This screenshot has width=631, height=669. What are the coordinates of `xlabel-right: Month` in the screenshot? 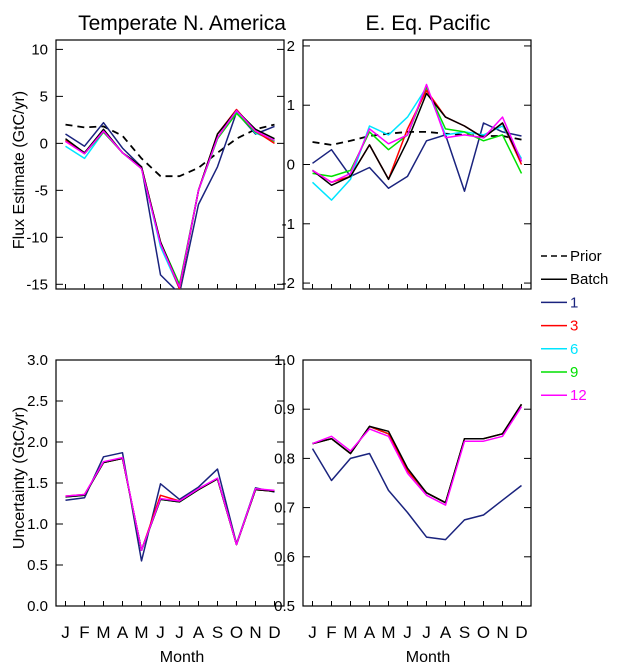 It's located at (428, 657).